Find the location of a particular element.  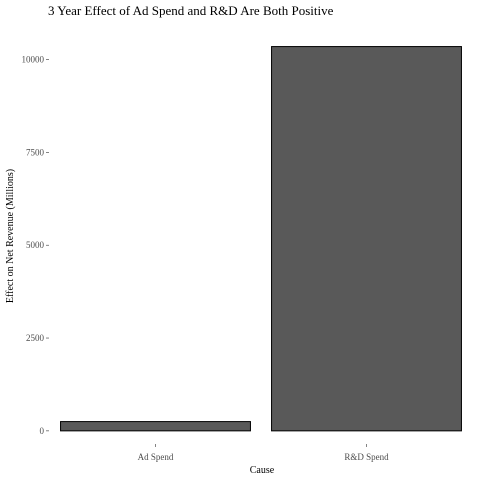

x-axis-title: Cause is located at coordinates (262, 470).